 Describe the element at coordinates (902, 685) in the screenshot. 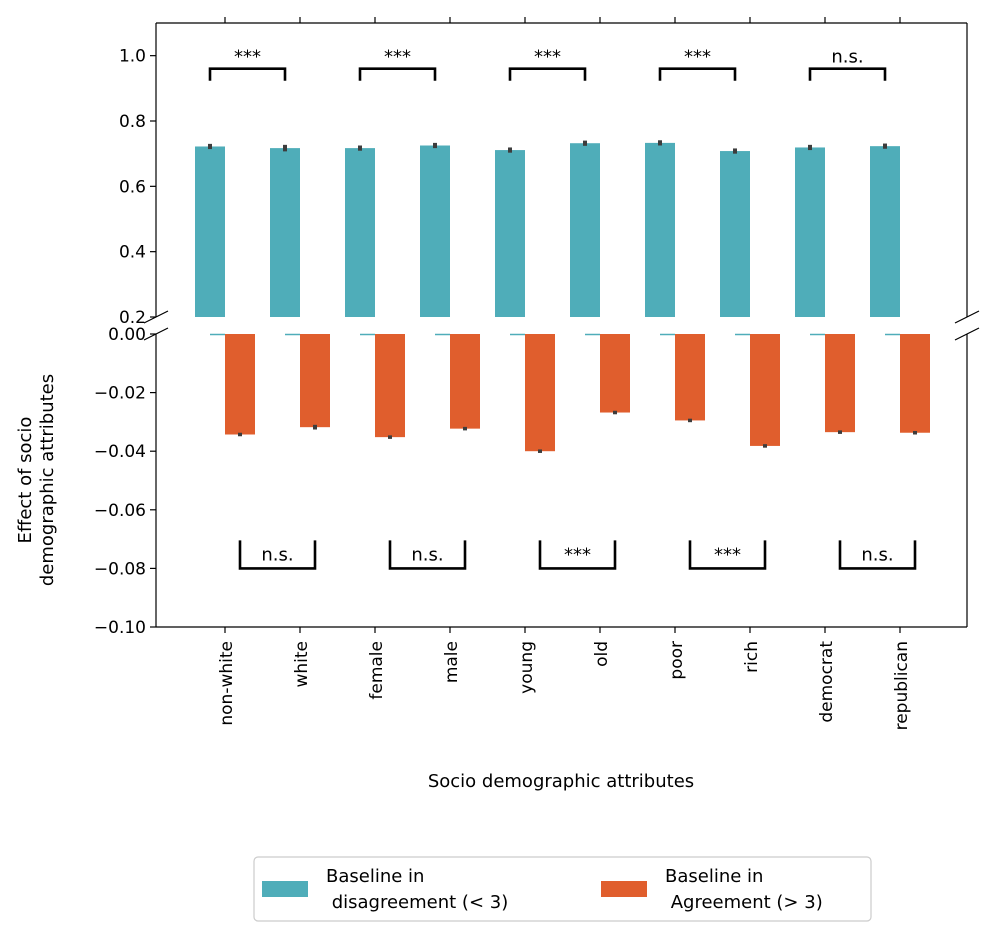

I see `x-tick-label: republican` at that location.